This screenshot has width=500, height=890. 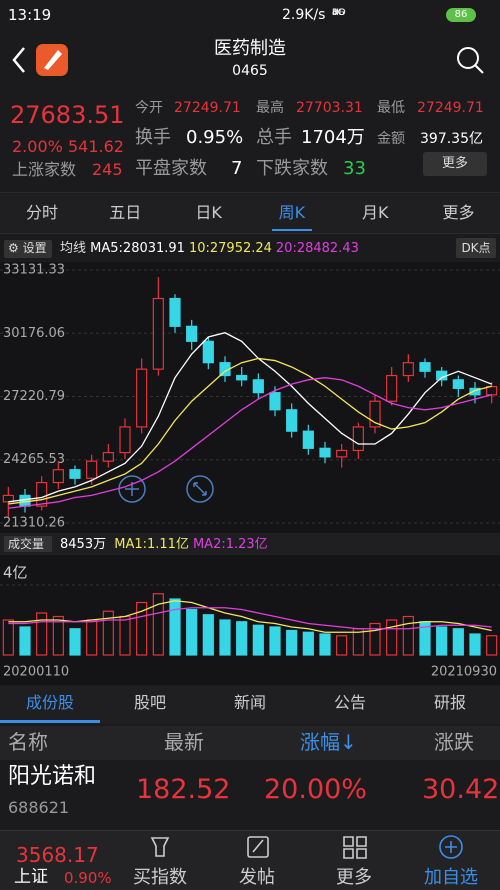 What do you see at coordinates (464, 672) in the screenshot?
I see `x-tick-label: 20210930` at bounding box center [464, 672].